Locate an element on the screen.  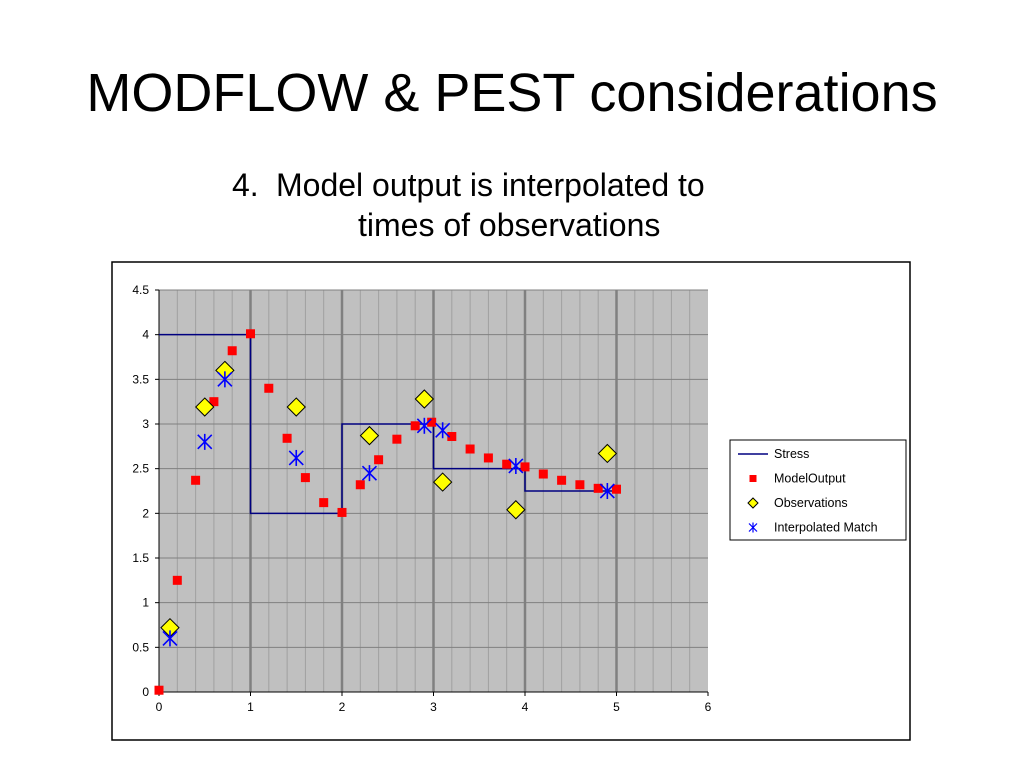
legend-label: Stress is located at coordinates (791, 454).